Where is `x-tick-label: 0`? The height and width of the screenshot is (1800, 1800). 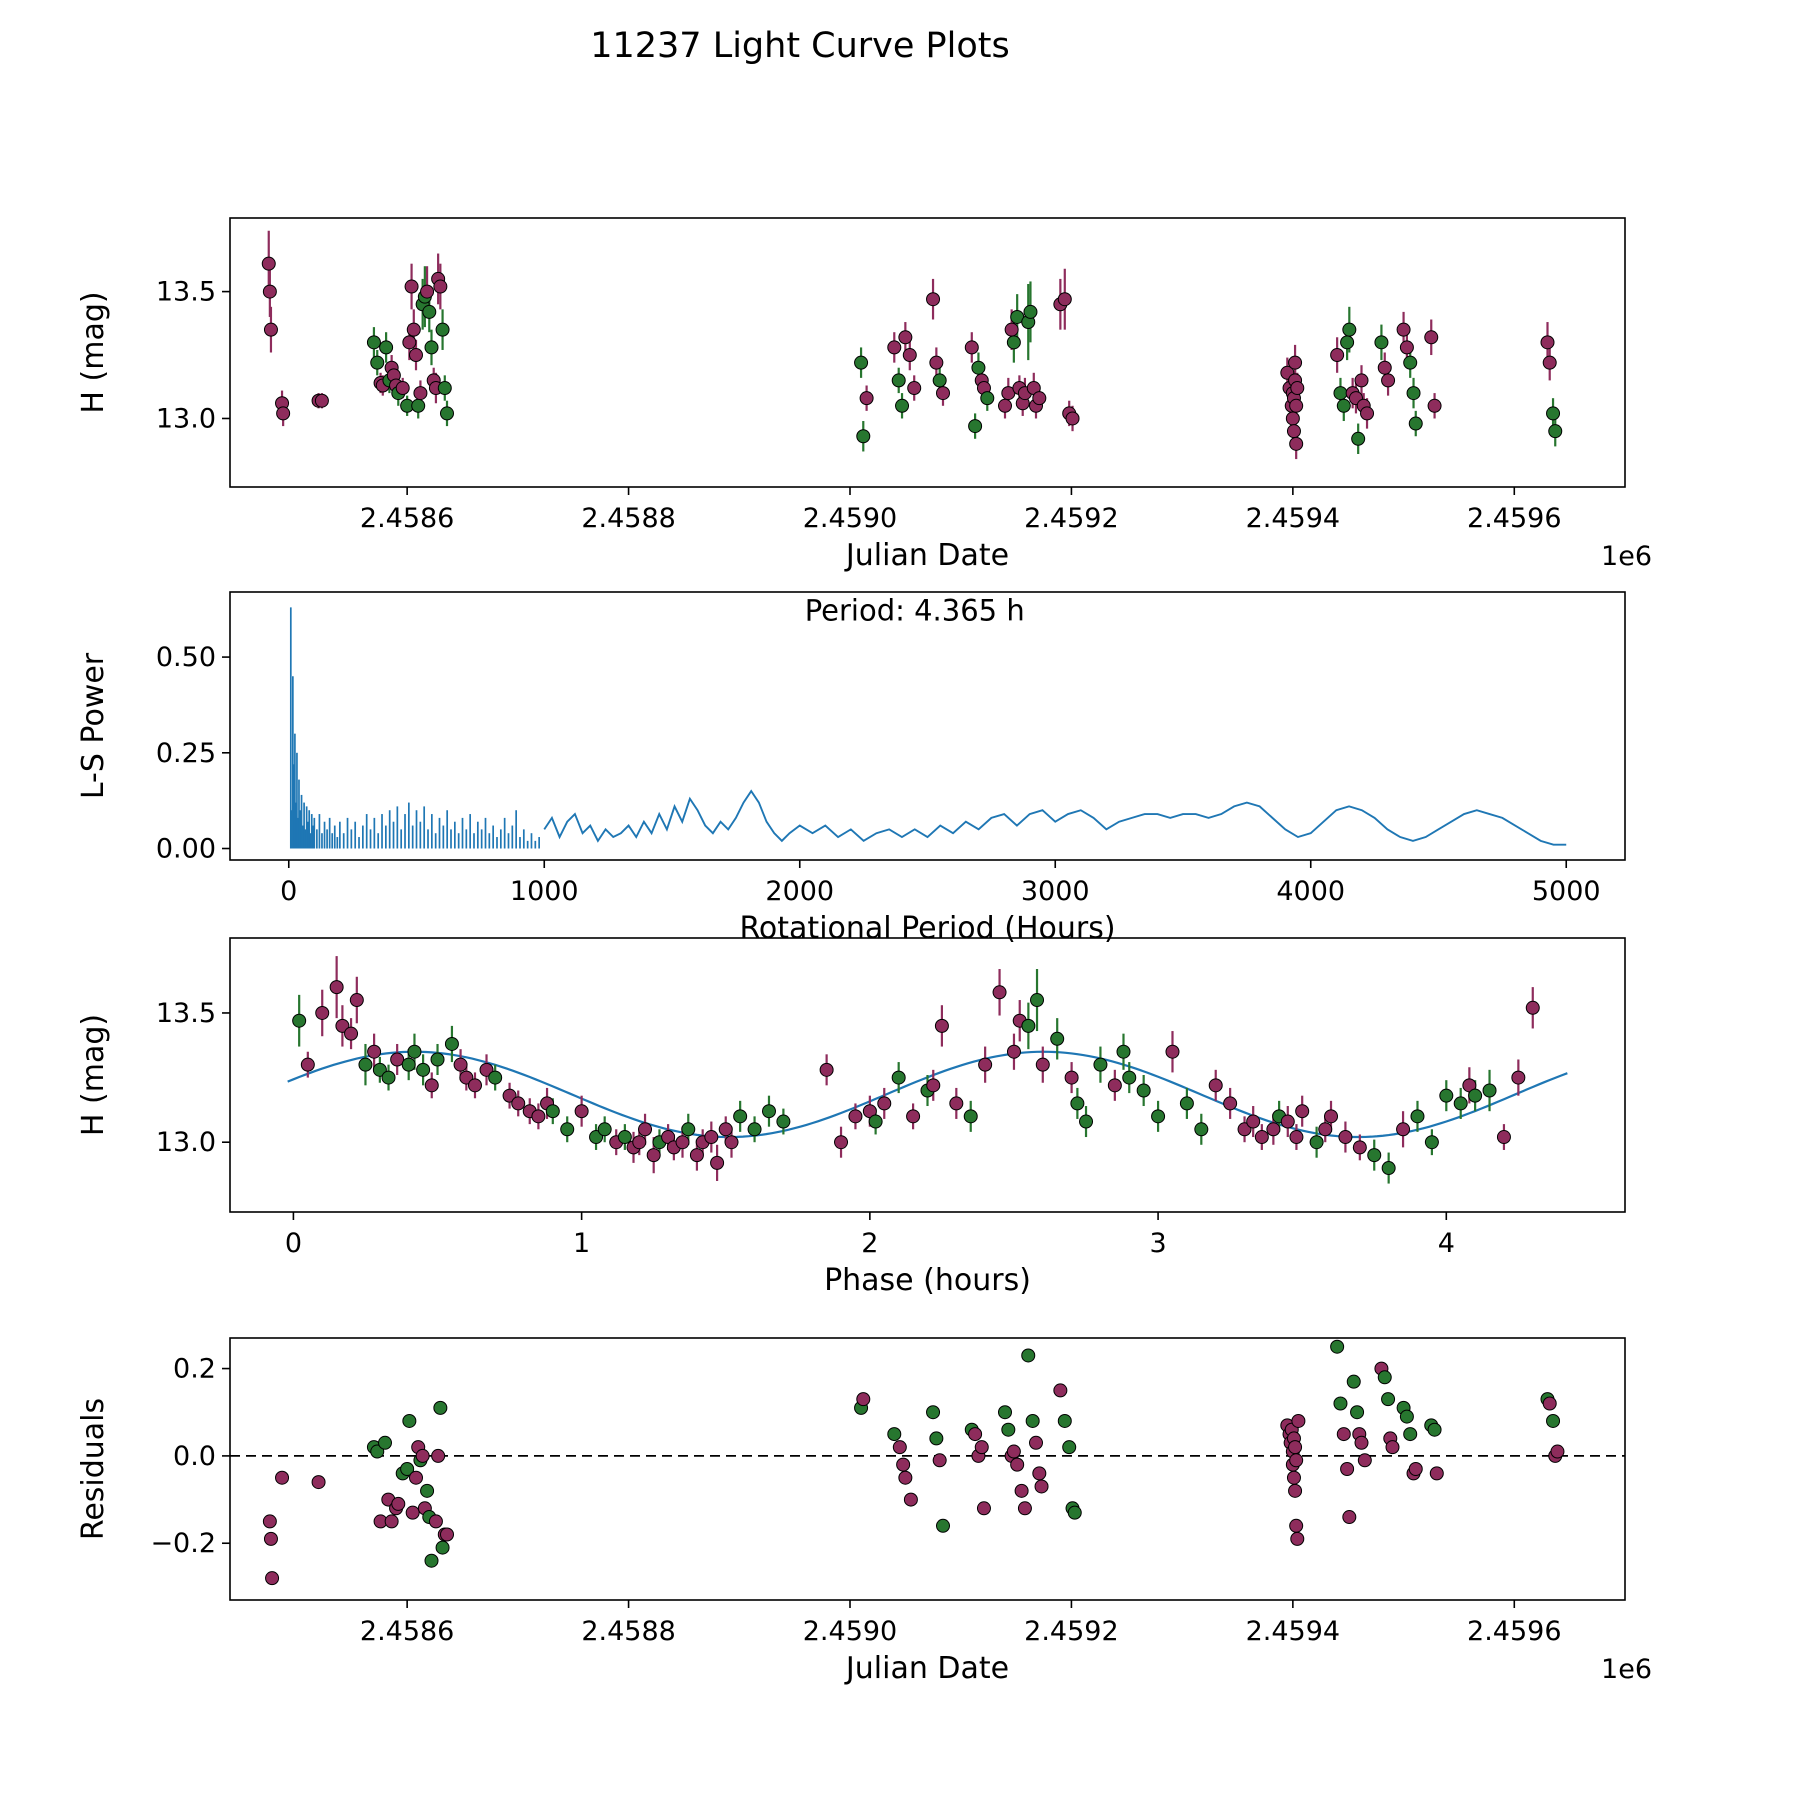
x-tick-label: 0 is located at coordinates (293, 1243).